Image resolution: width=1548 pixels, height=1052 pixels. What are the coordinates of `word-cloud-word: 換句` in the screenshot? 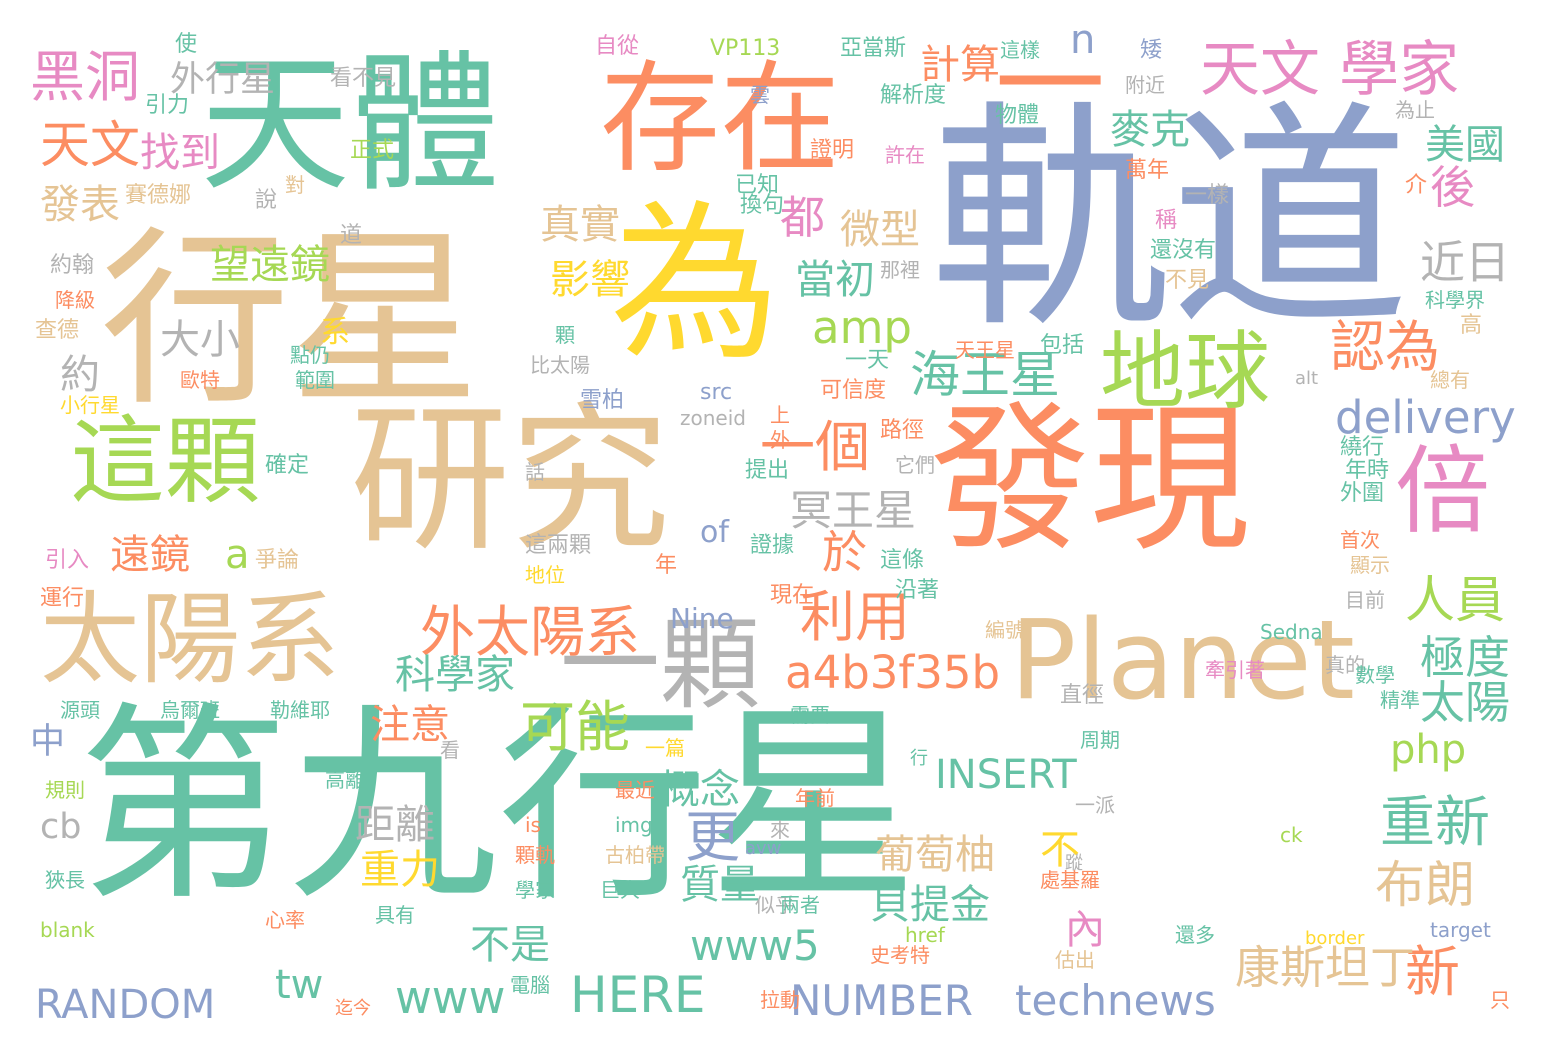 It's located at (762, 205).